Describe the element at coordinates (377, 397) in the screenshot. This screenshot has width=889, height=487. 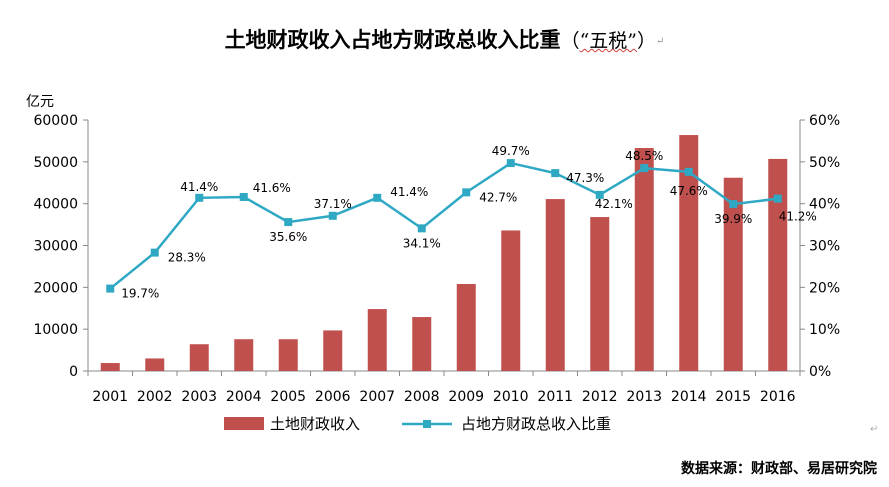
I see `x-tick-label: 2007` at that location.